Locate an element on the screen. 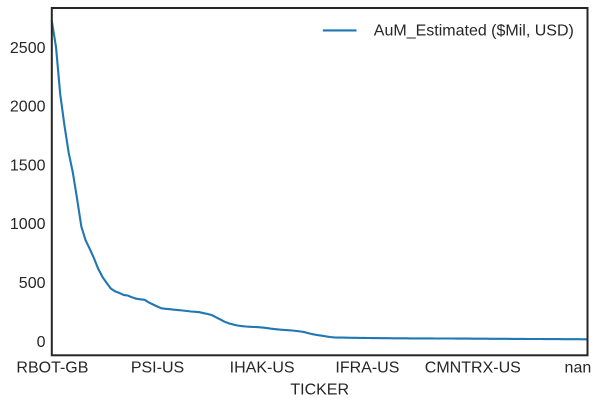 The width and height of the screenshot is (607, 409). svg-text: TICKER is located at coordinates (319, 390).